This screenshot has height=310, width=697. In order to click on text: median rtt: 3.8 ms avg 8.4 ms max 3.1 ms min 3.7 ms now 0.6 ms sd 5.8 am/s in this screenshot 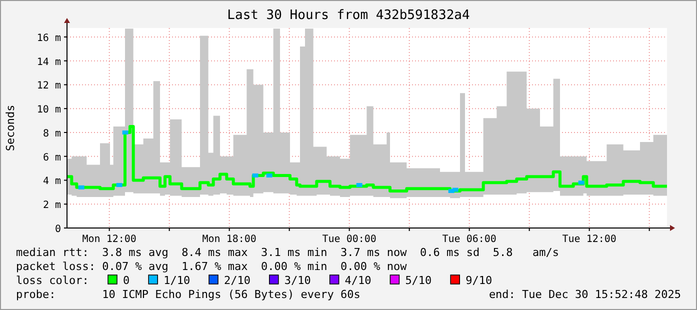, I will do `click(288, 252)`.